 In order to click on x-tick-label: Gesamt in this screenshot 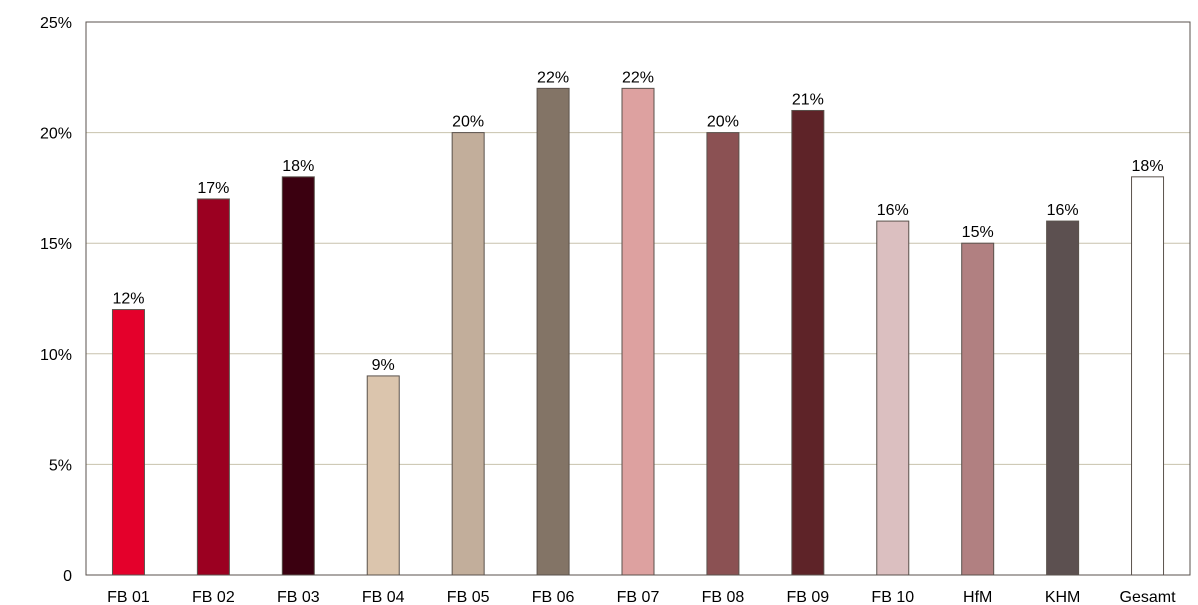, I will do `click(1148, 597)`.